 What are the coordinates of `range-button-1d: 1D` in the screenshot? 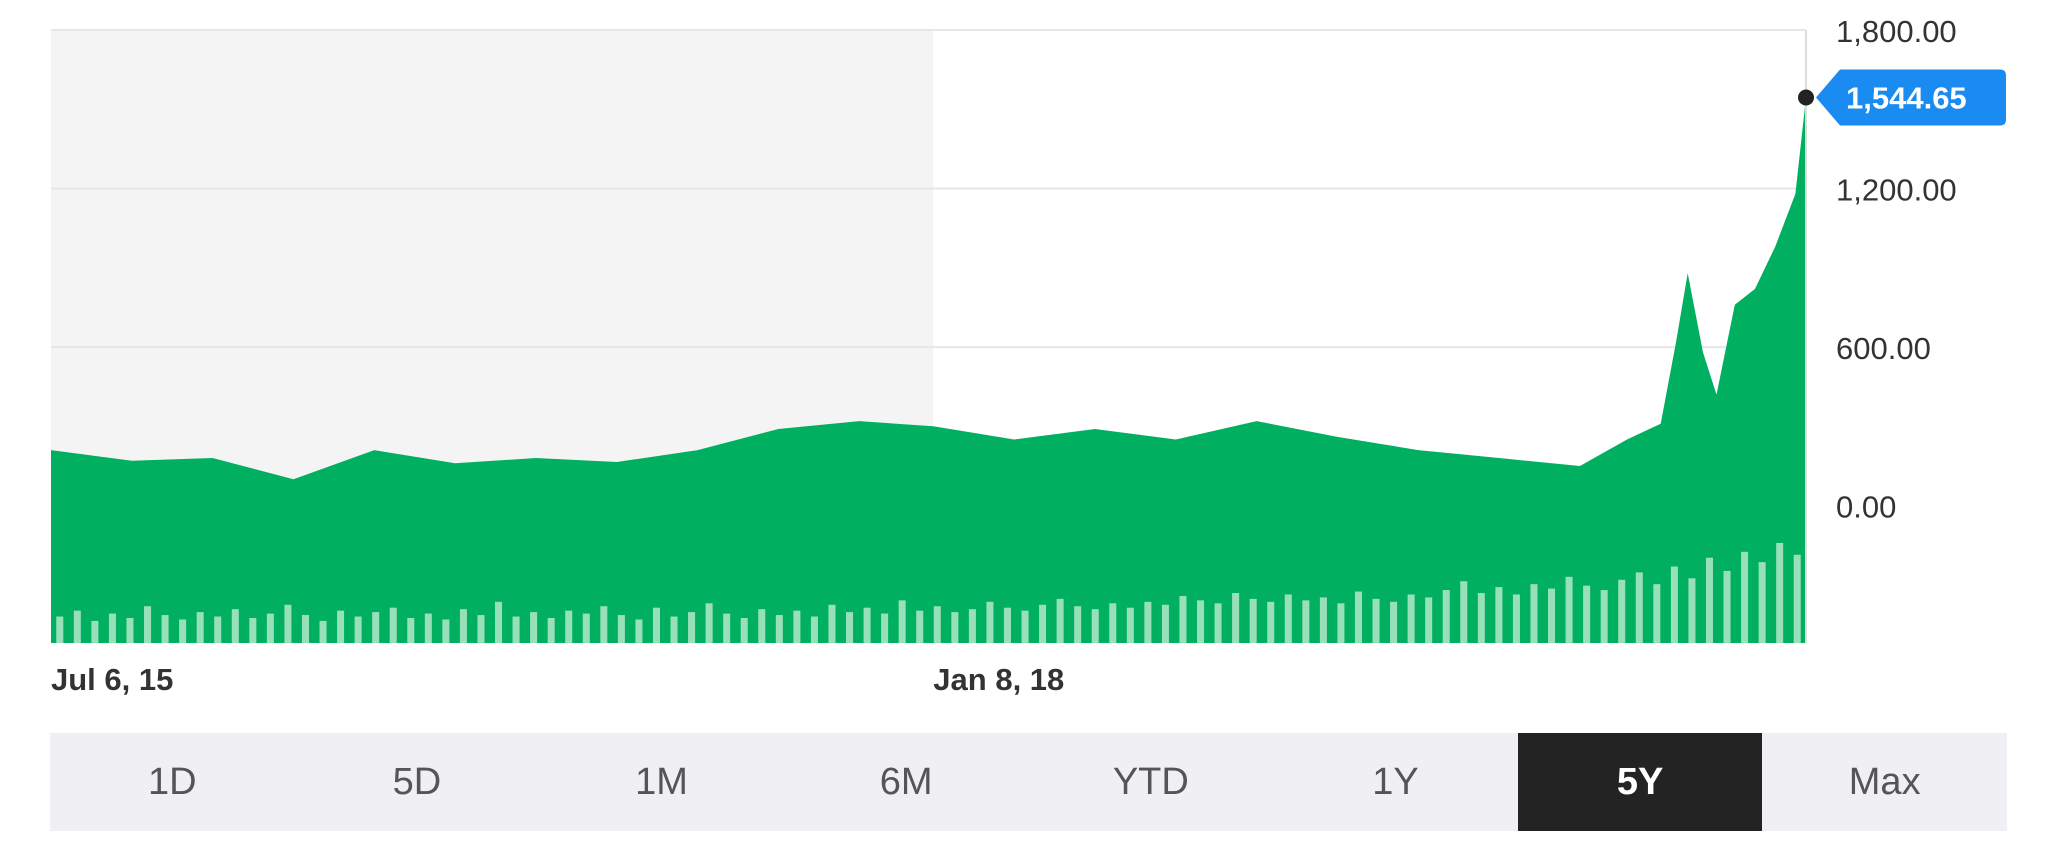 It's located at (172, 781).